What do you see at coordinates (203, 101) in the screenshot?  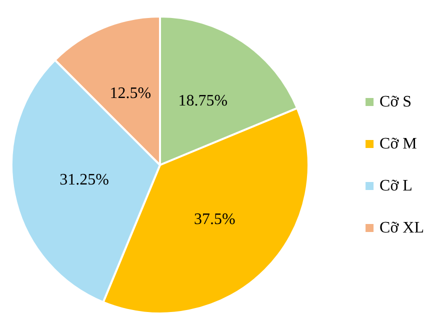 I see `data-label: 18.75%` at bounding box center [203, 101].